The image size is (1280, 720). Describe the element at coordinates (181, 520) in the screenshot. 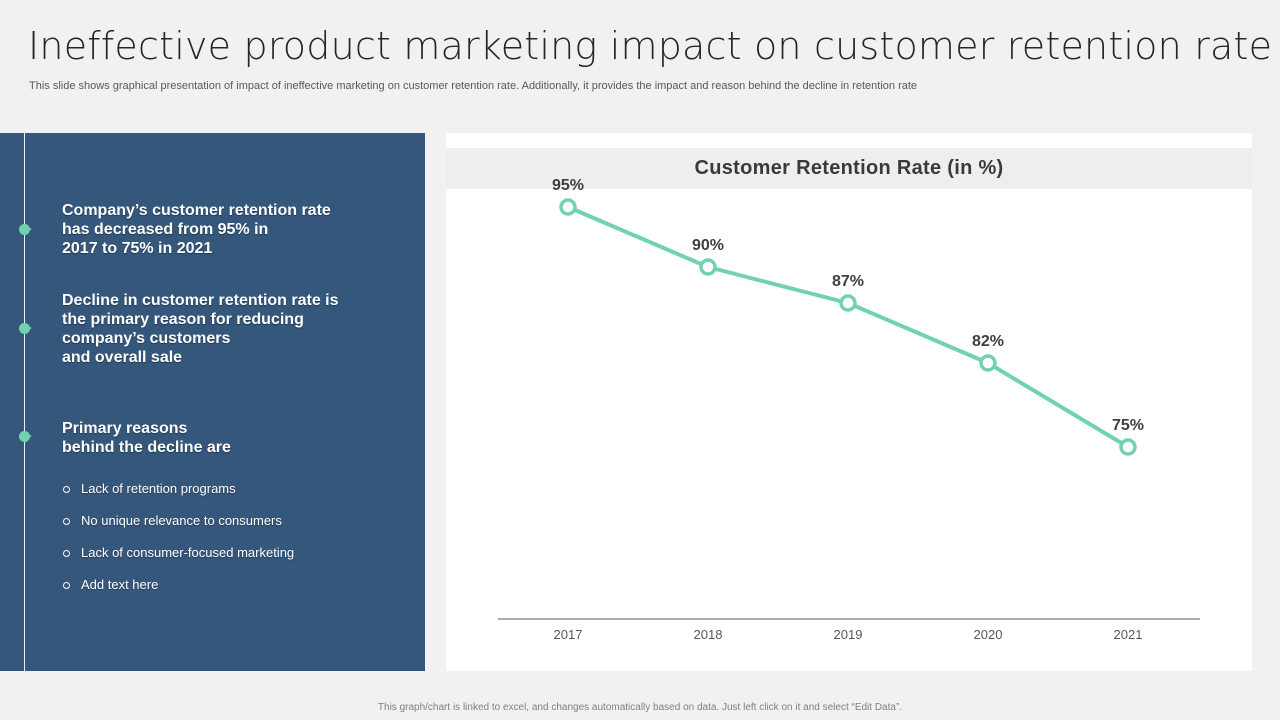

I see `reason-text: No unique relevance to consumers` at that location.